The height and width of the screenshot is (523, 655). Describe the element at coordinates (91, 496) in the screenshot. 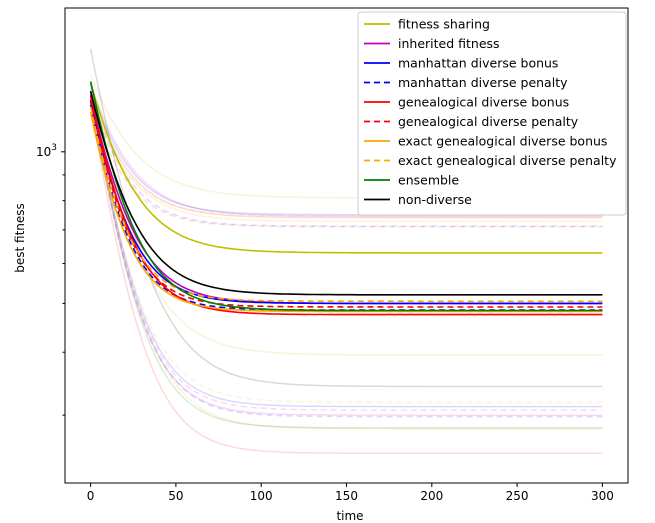

I see `x-tick-label: 0` at that location.